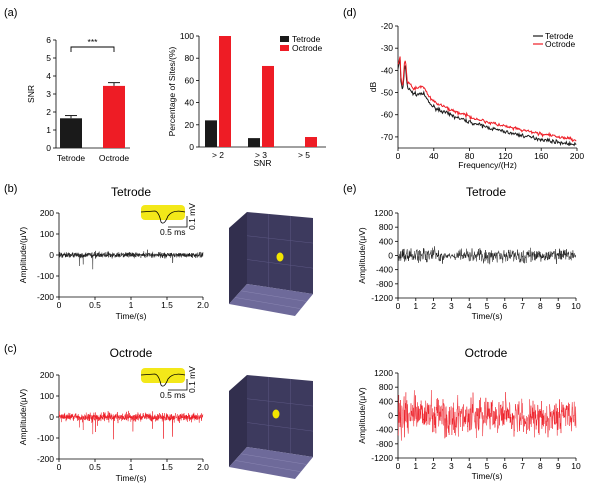 The image size is (591, 490). Describe the element at coordinates (540, 306) in the screenshot. I see `x-tick-label: 8` at that location.